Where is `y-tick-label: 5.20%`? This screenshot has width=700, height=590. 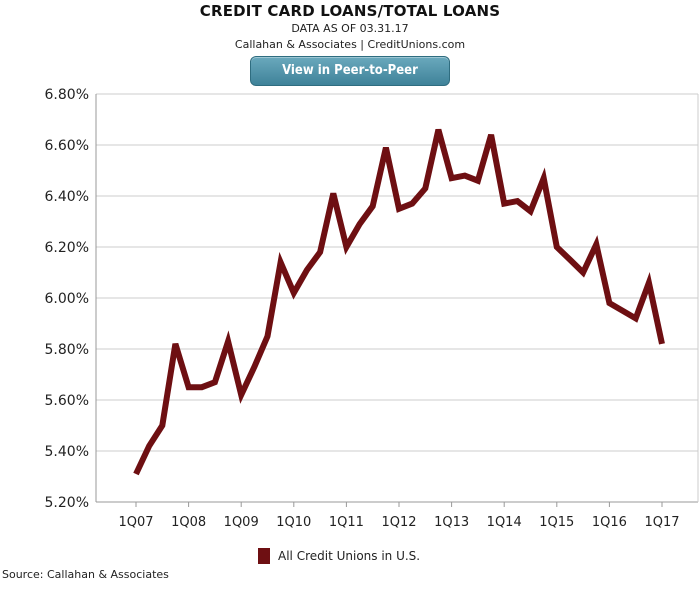
y-tick-label: 5.20% is located at coordinates (67, 503).